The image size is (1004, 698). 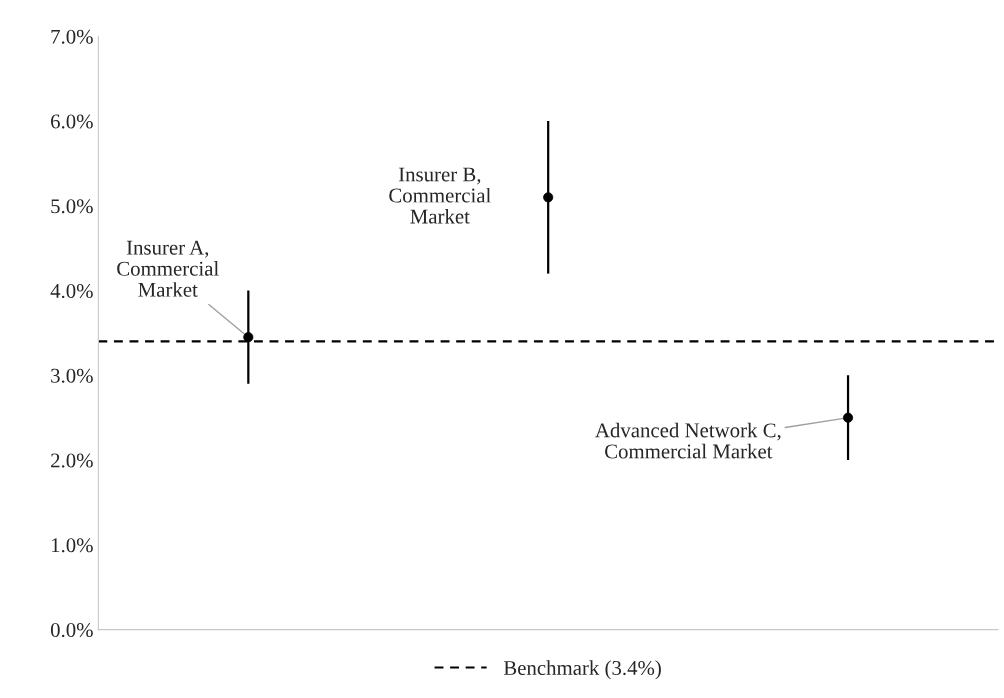 I want to click on annotation: Insurer B, Commercial Market, so click(x=440, y=195).